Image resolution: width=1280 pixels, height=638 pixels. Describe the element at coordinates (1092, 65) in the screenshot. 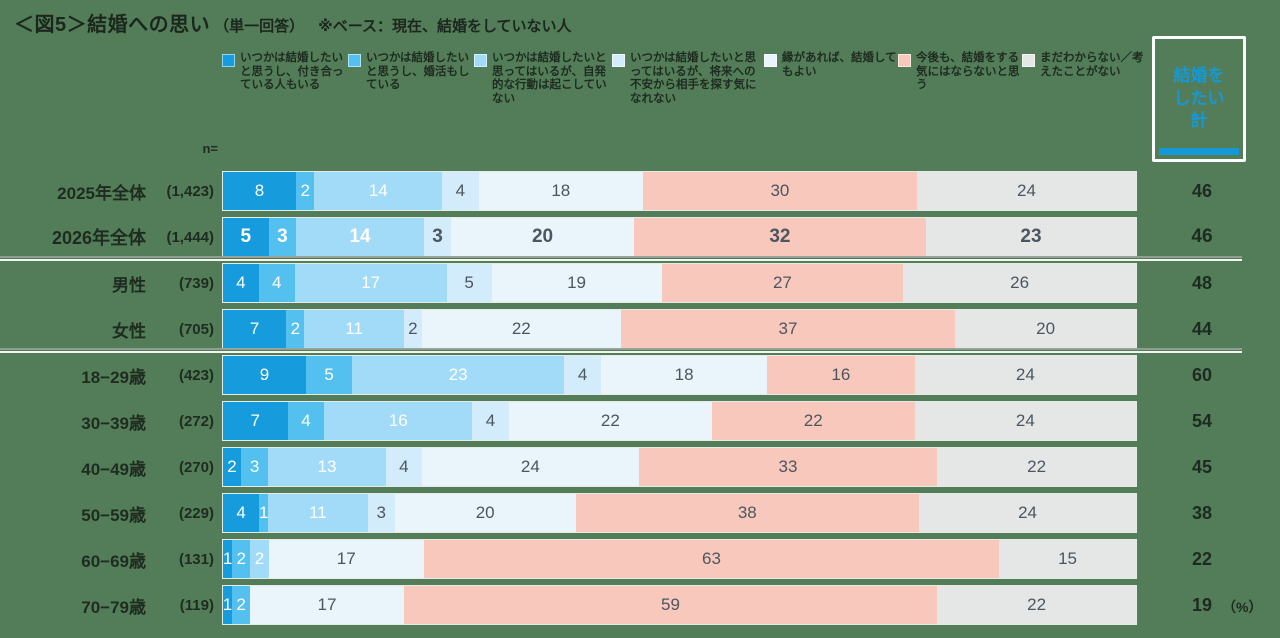

I see `legend-label: まだわからない／考えたことがない` at that location.